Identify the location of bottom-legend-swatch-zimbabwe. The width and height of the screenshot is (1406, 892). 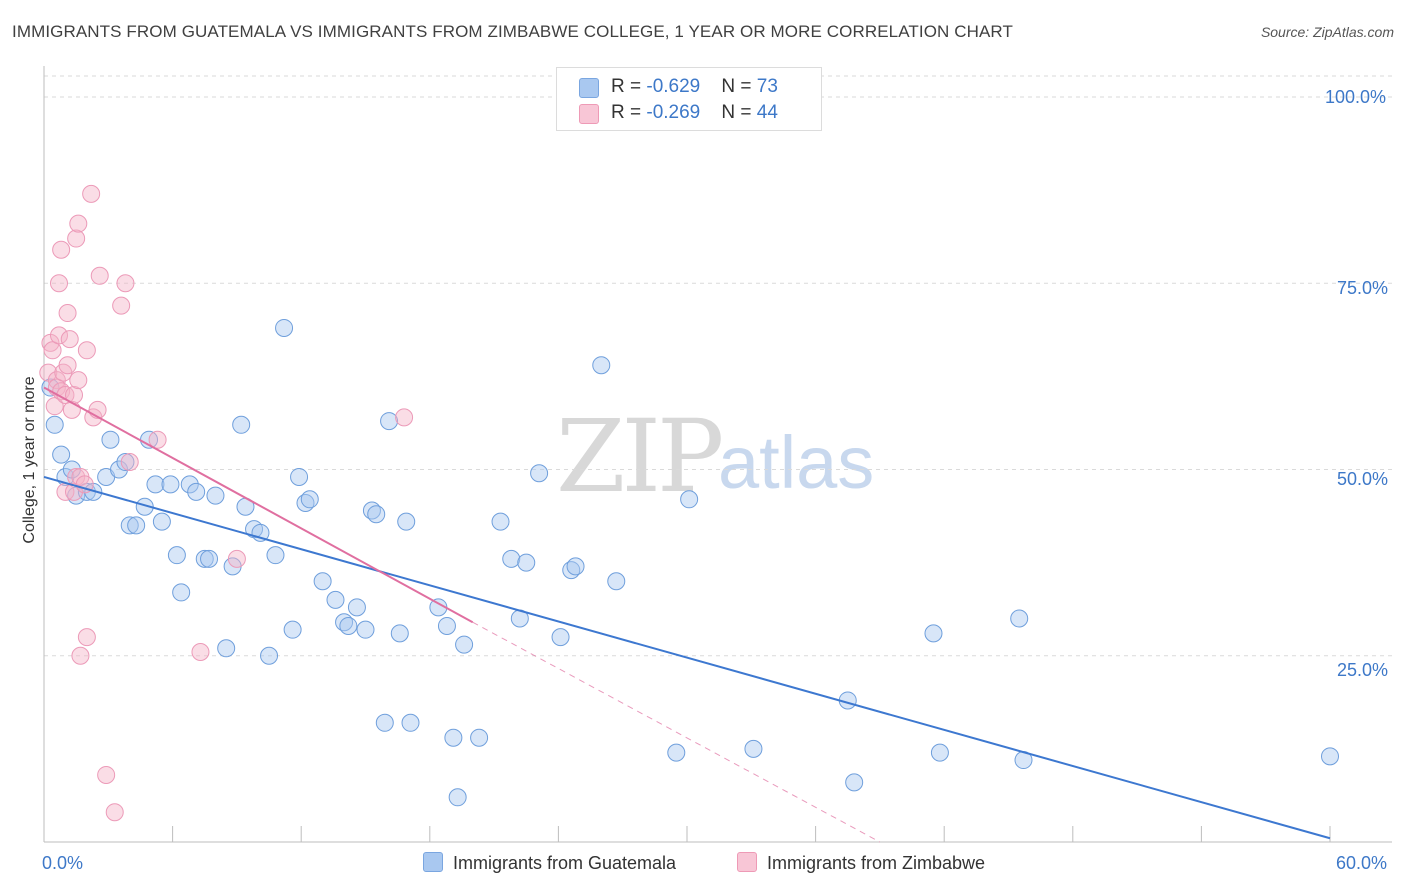
(747, 862).